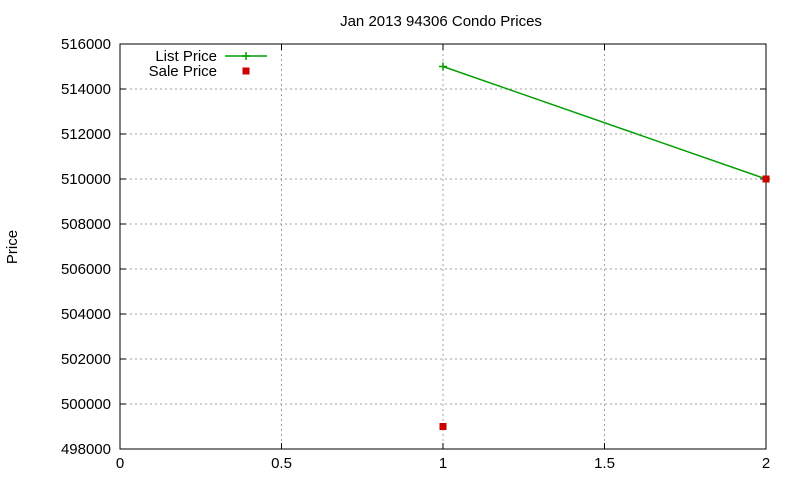  Describe the element at coordinates (86, 44) in the screenshot. I see `y-tick-label: 516000` at that location.